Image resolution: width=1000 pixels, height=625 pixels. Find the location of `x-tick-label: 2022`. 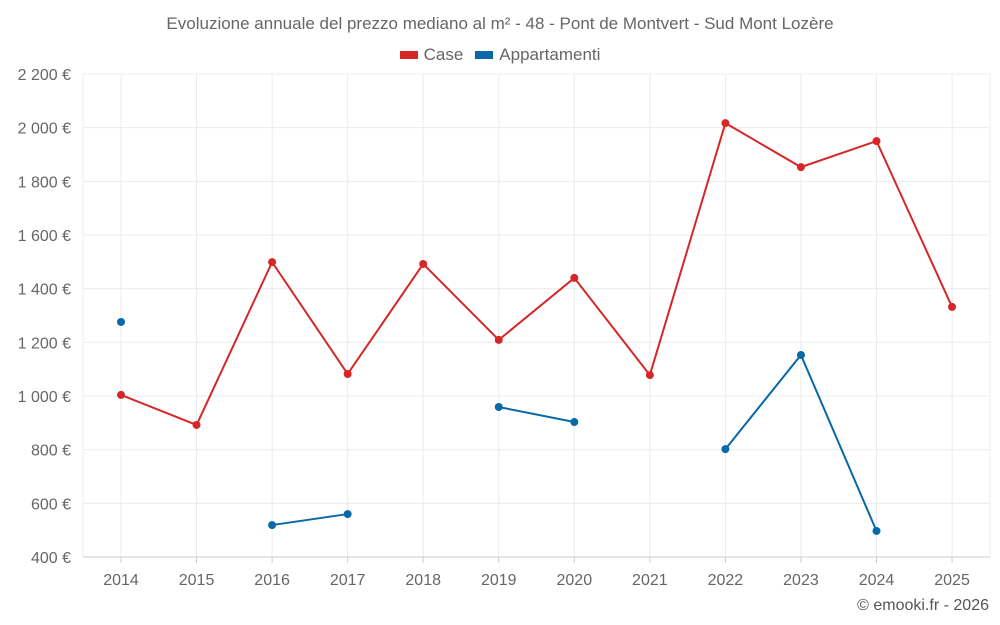

x-tick-label: 2022 is located at coordinates (726, 580).